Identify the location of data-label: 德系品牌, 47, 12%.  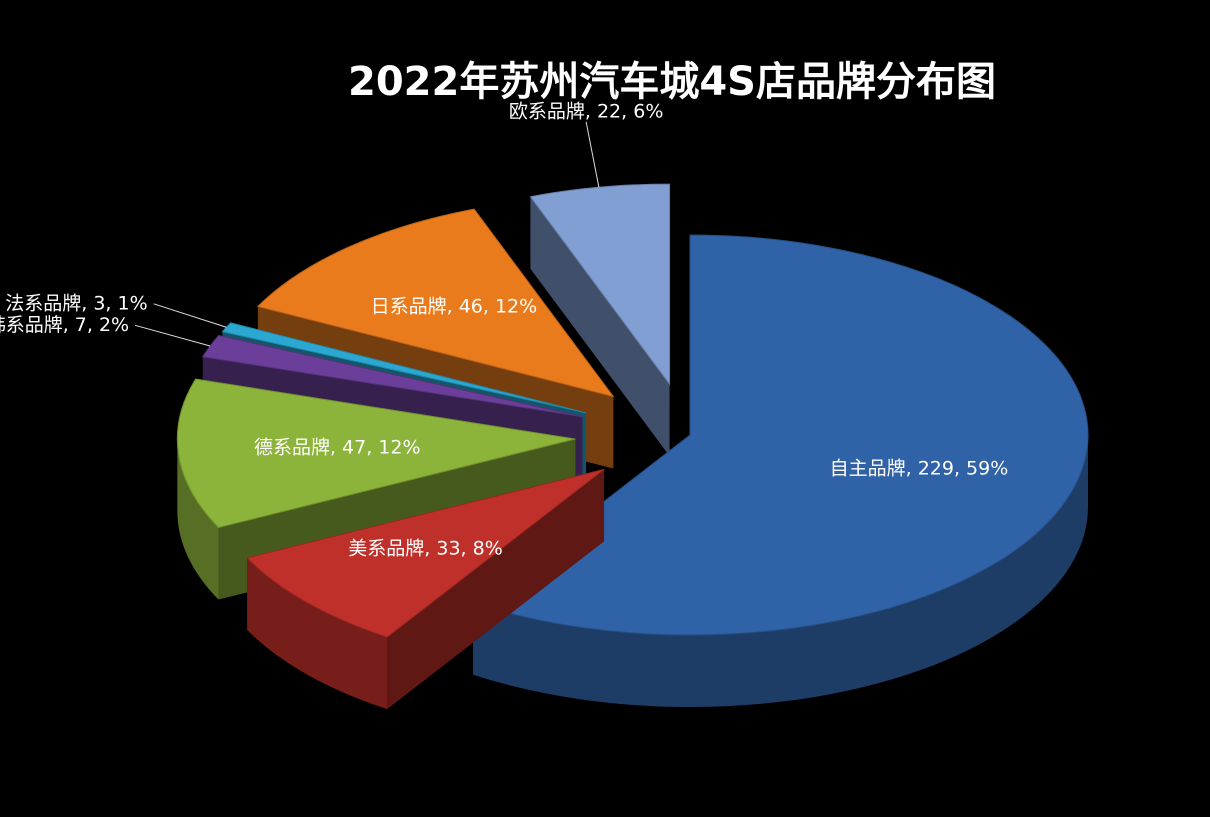
(337, 448).